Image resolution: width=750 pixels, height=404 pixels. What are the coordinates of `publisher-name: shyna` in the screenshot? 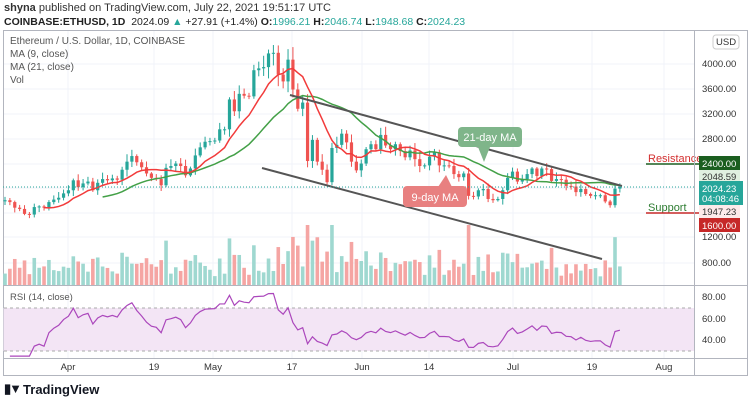 It's located at (20, 8).